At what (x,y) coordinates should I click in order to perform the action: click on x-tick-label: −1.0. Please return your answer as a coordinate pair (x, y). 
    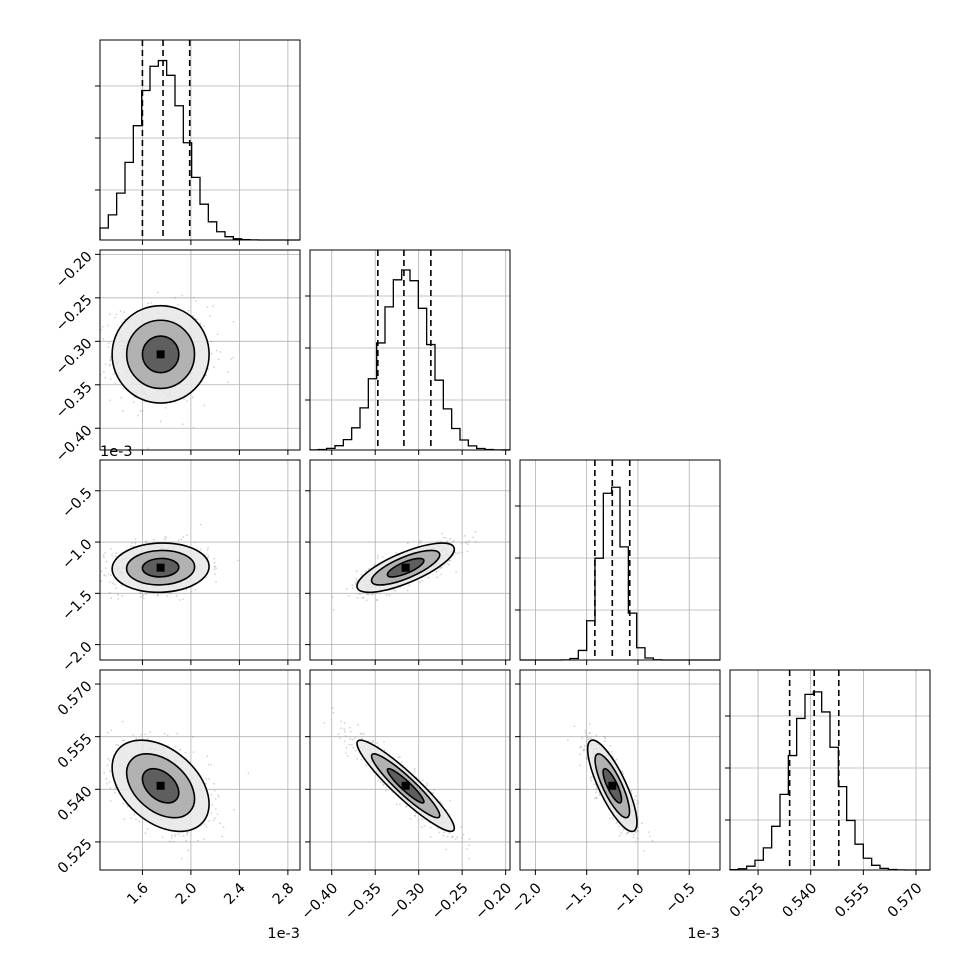
    Looking at the image, I should click on (629, 898).